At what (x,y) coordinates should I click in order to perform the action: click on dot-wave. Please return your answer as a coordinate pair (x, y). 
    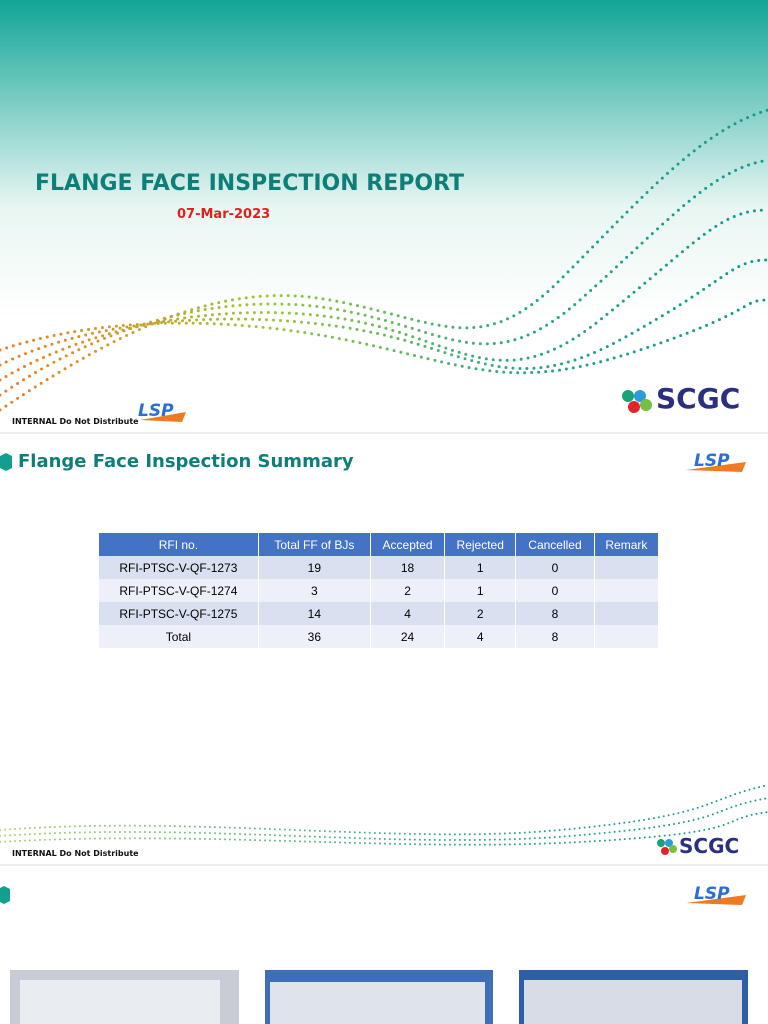
    Looking at the image, I should click on (384, 815).